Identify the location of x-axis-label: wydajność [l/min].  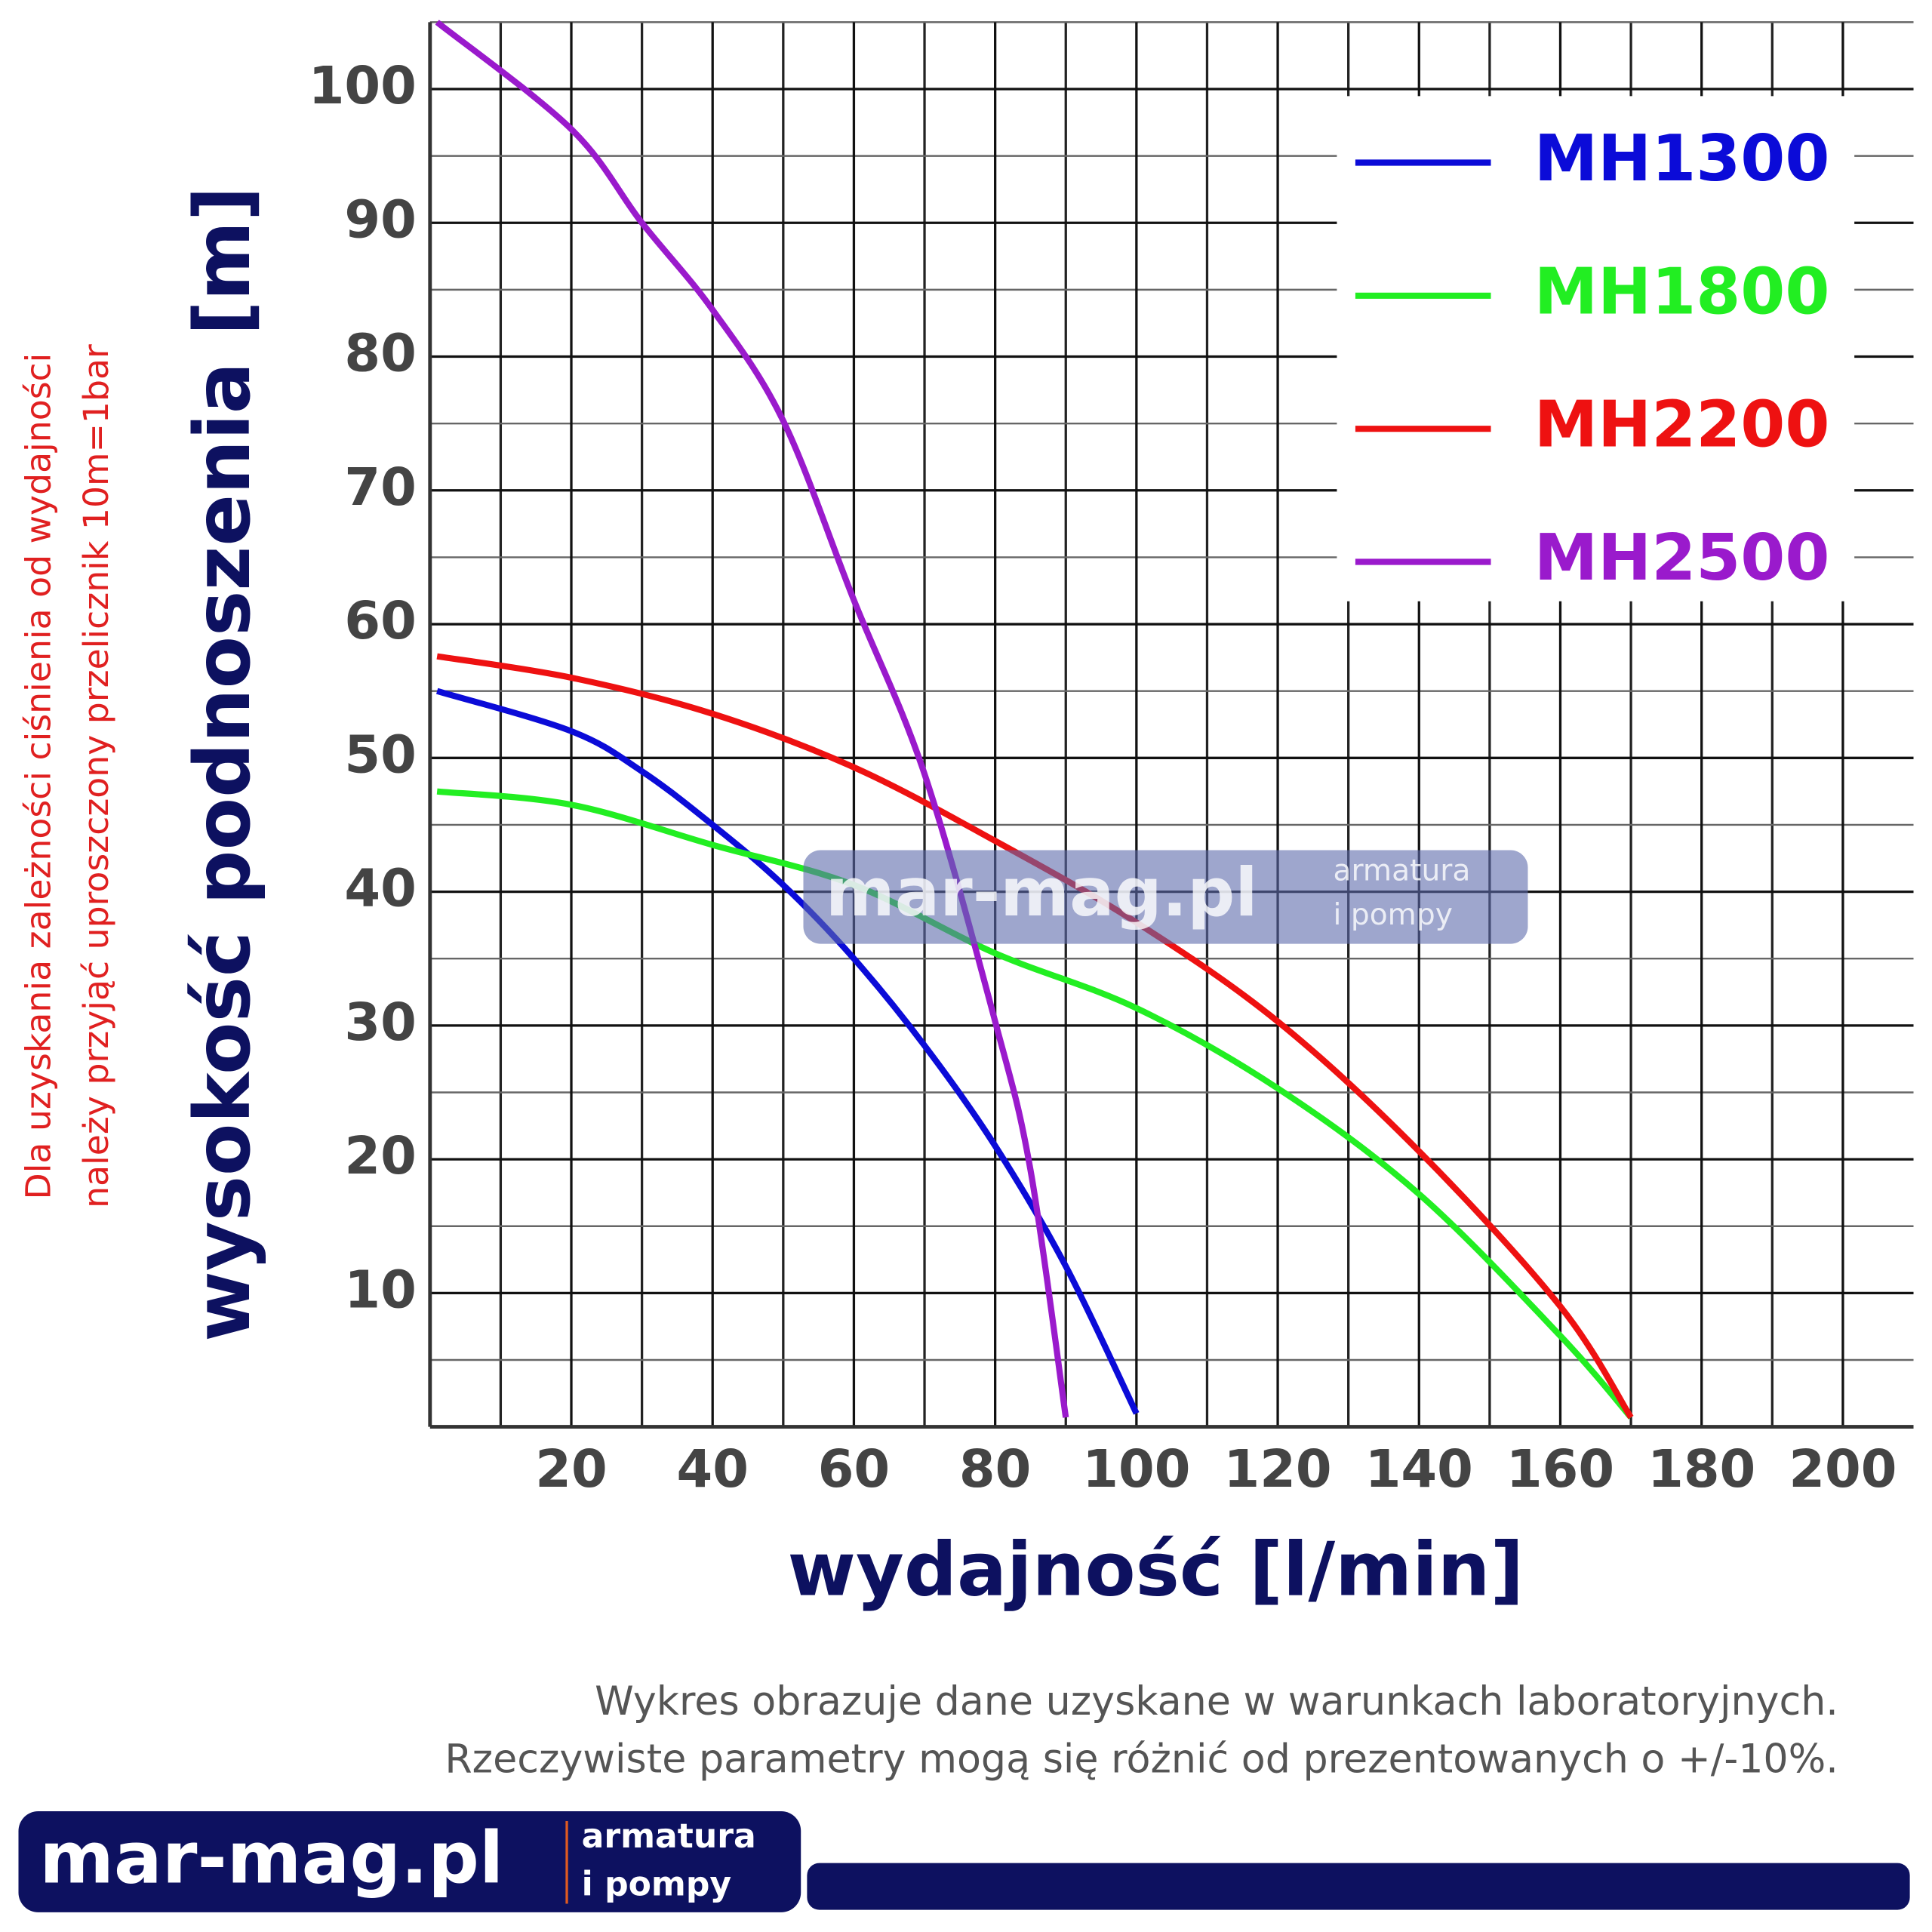
(1156, 1570).